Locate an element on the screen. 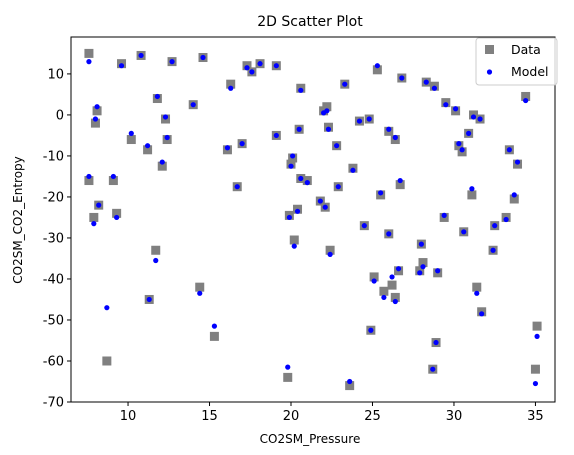 This screenshot has height=455, width=574. y-tick-label: -20 is located at coordinates (53, 197).